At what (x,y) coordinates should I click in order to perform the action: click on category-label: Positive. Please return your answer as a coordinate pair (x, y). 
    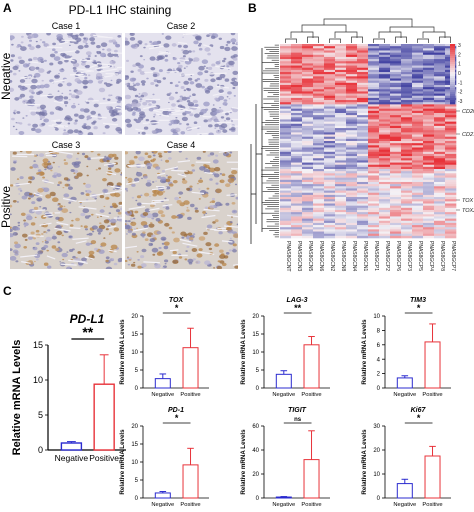
    Looking at the image, I should click on (104, 458).